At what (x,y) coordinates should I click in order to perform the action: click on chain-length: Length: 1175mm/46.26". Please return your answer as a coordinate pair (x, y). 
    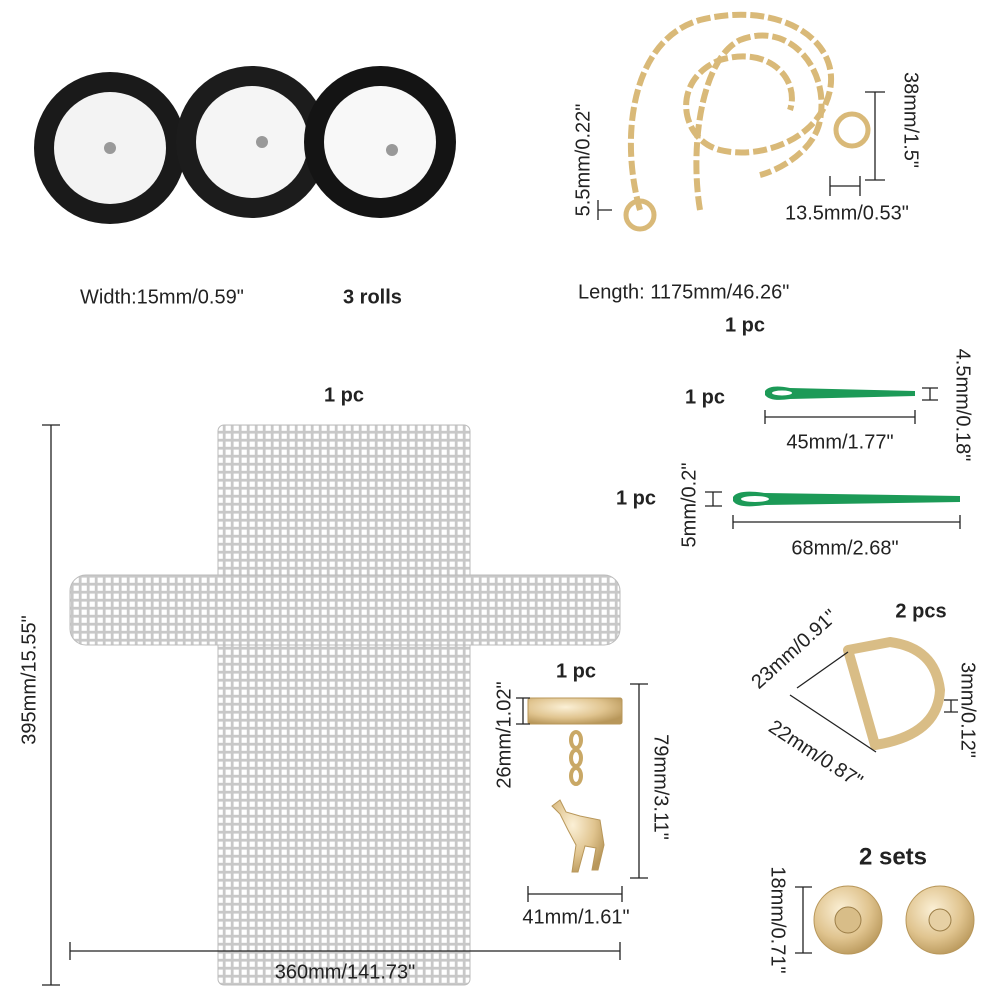
    Looking at the image, I should click on (683, 292).